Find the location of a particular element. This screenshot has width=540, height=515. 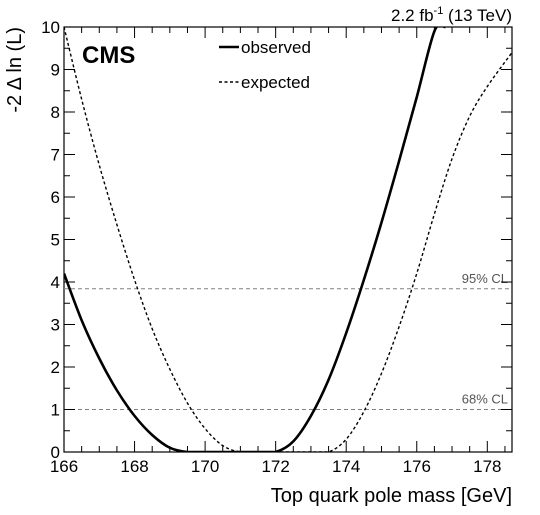

x-tick-label: 172 is located at coordinates (275, 466).